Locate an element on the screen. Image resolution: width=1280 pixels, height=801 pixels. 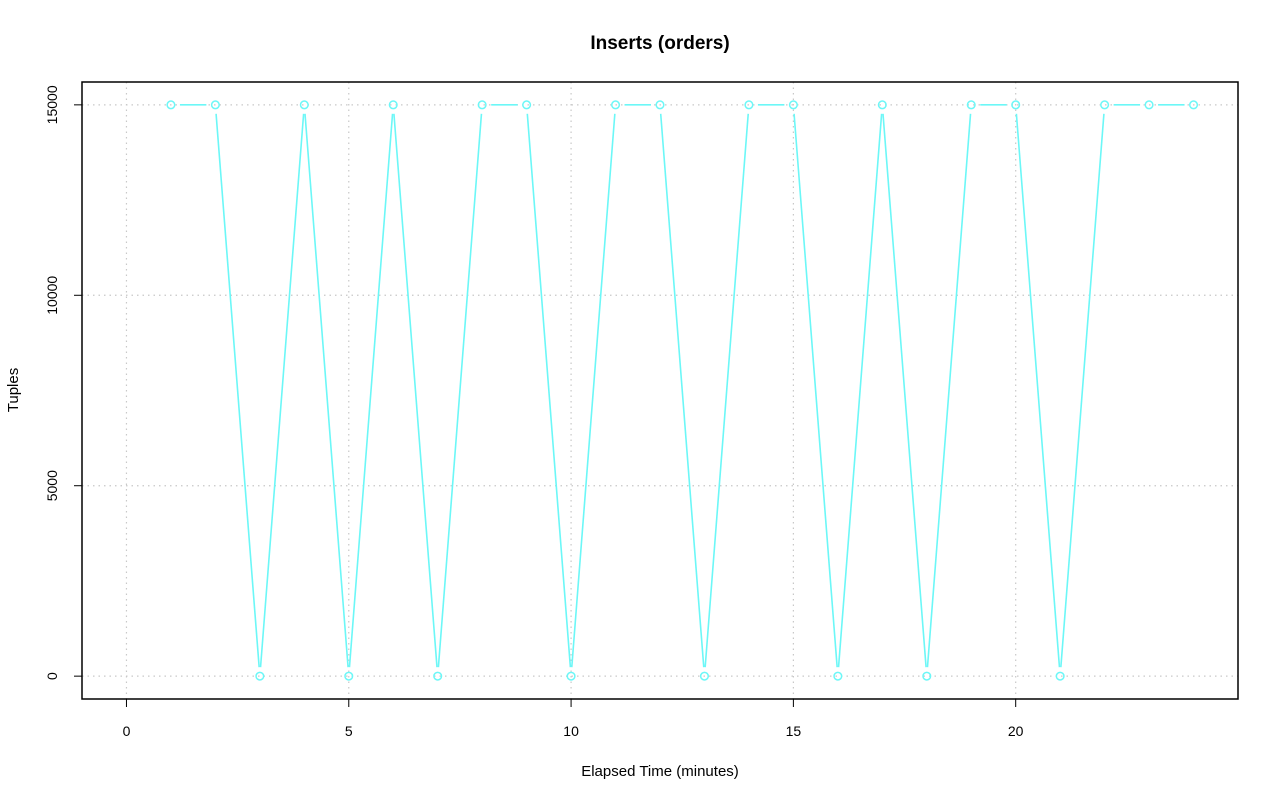
x-tick-label: 10 is located at coordinates (571, 731).